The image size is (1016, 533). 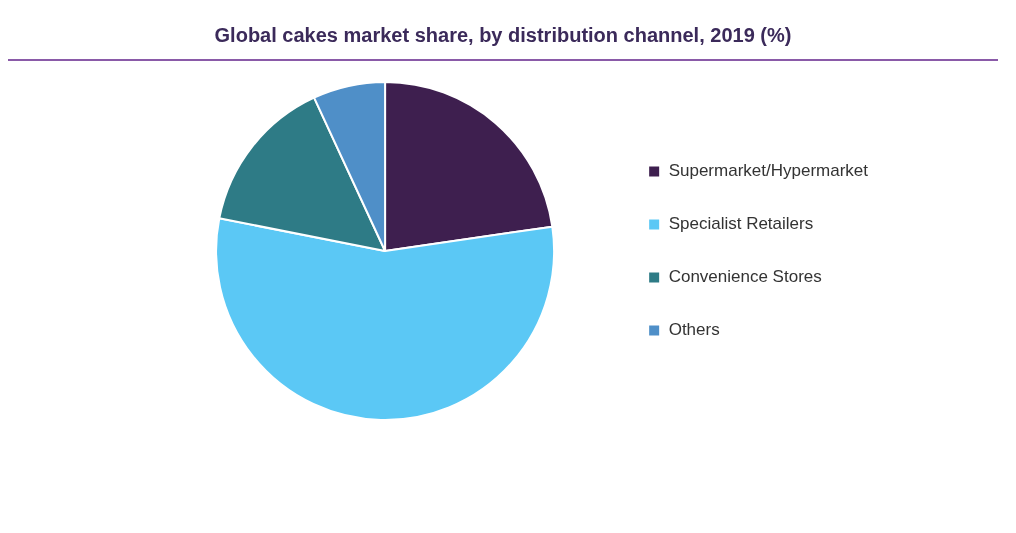 What do you see at coordinates (745, 277) in the screenshot?
I see `legend-label: Convenience Stores` at bounding box center [745, 277].